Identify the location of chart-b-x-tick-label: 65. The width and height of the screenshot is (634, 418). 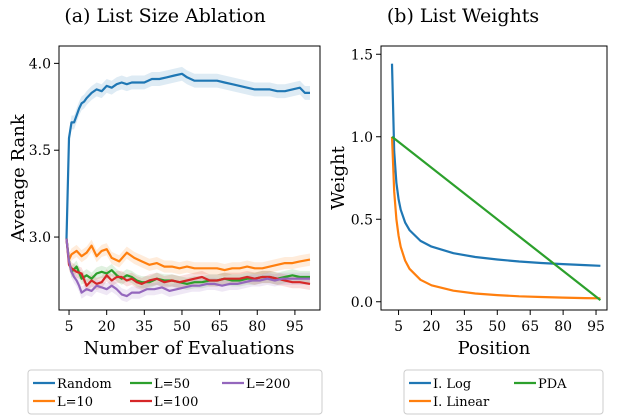
(530, 327).